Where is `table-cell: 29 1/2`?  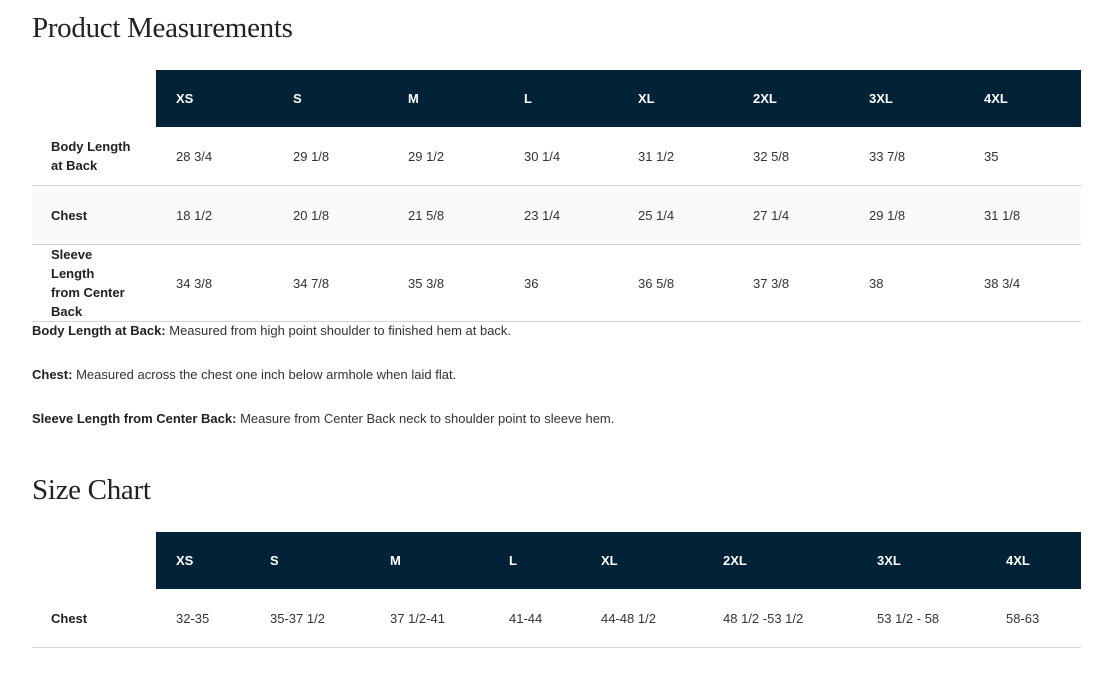 table-cell: 29 1/2 is located at coordinates (446, 156).